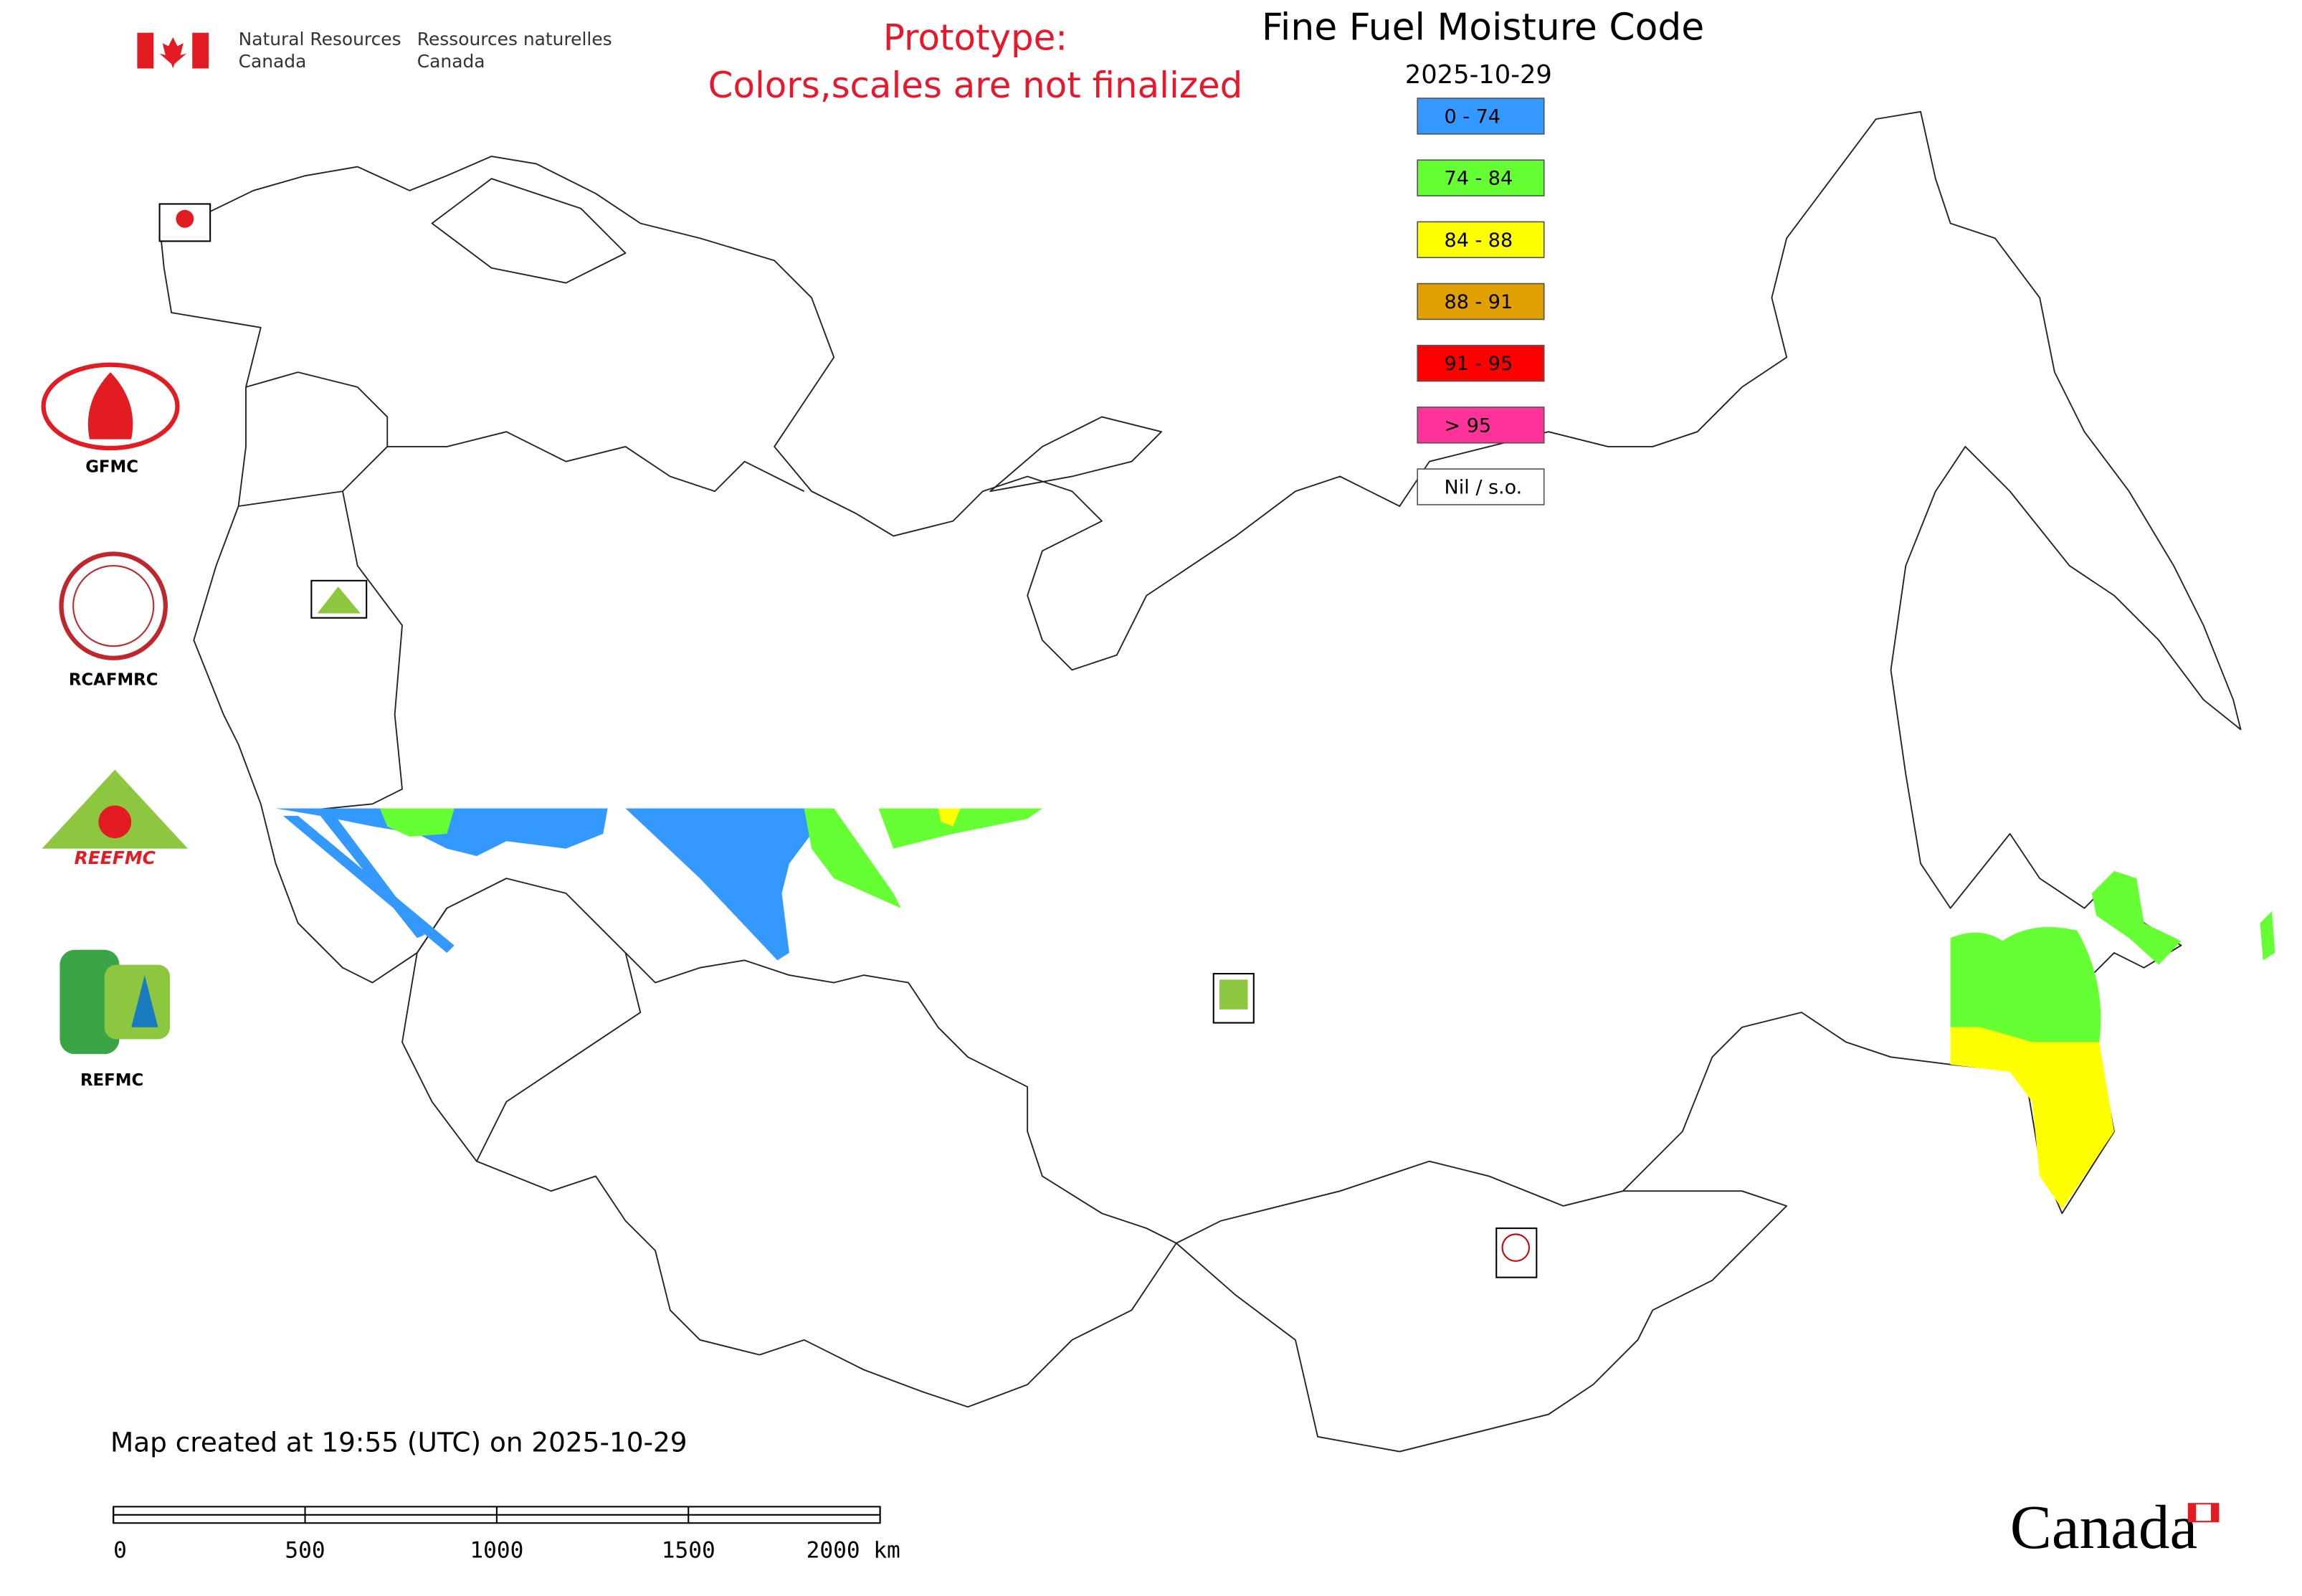 The width and height of the screenshot is (2302, 1596). I want to click on reefmc-logo, so click(115, 822).